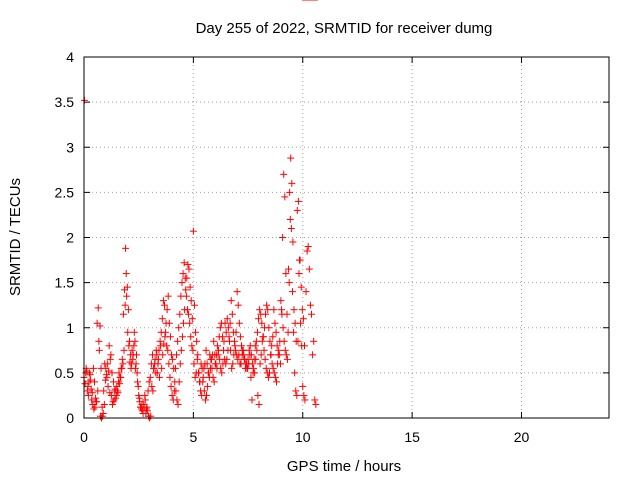  What do you see at coordinates (65, 373) in the screenshot?
I see `y-tick-label: 0.5` at bounding box center [65, 373].